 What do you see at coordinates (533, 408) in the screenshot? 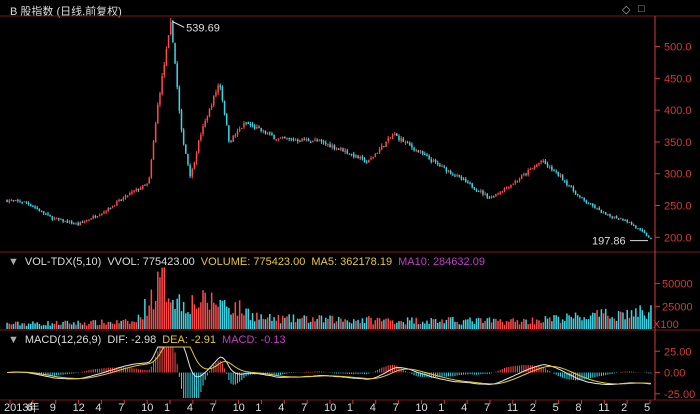
I see `x-tick-label: 2` at bounding box center [533, 408].